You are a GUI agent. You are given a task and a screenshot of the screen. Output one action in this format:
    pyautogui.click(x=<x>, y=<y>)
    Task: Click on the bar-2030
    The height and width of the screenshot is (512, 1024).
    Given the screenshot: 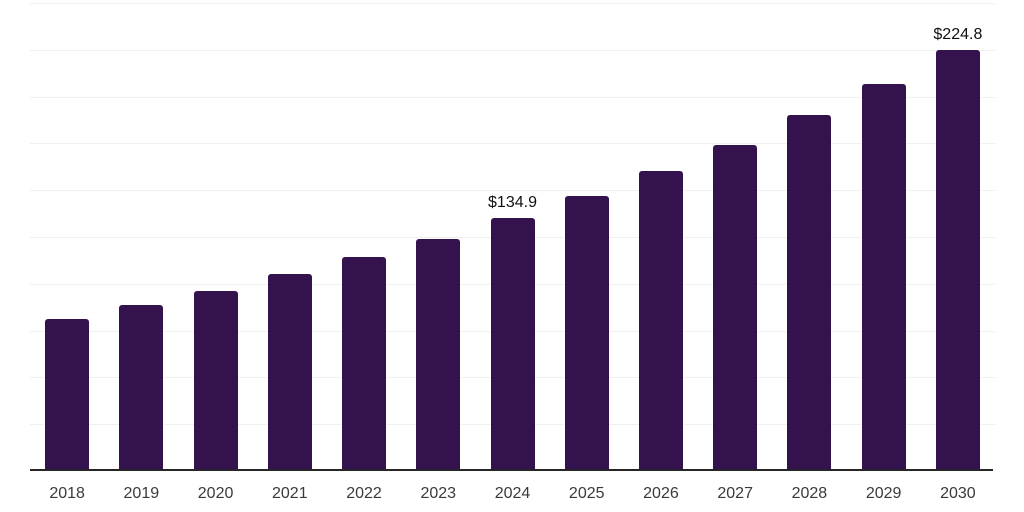 What is the action you would take?
    pyautogui.click(x=957, y=260)
    